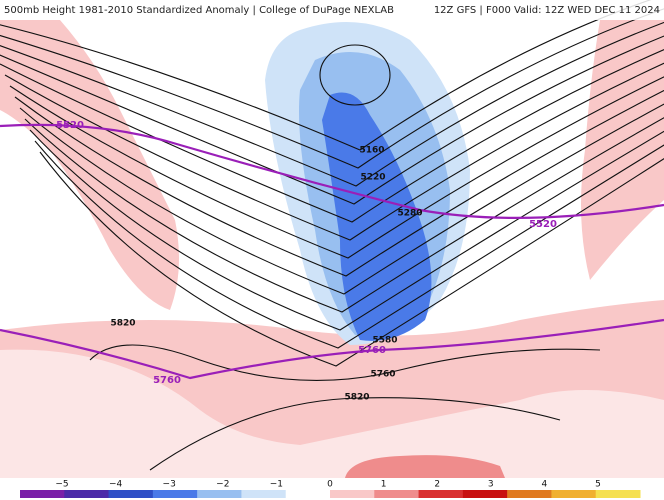  I want to click on positive-anomaly-strong, so click(425, 466).